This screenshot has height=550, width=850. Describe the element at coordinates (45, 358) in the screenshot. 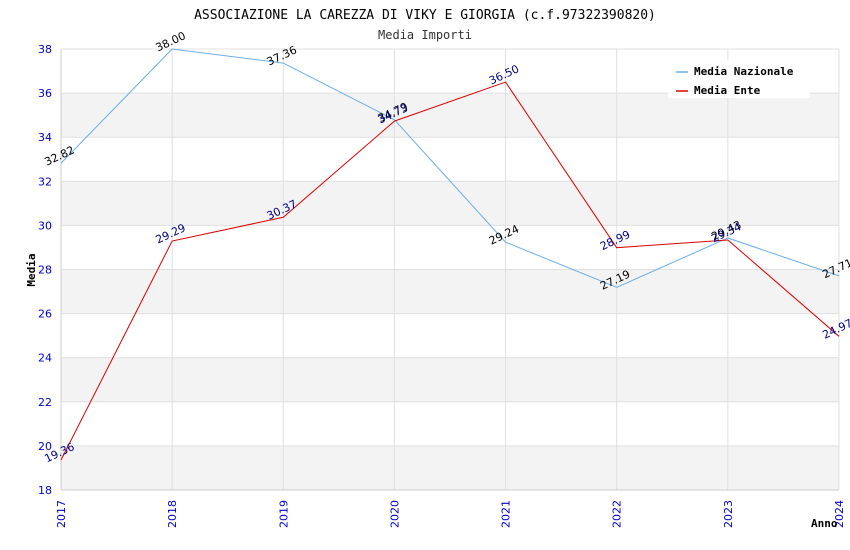

I see `y-tick-label: 24` at that location.